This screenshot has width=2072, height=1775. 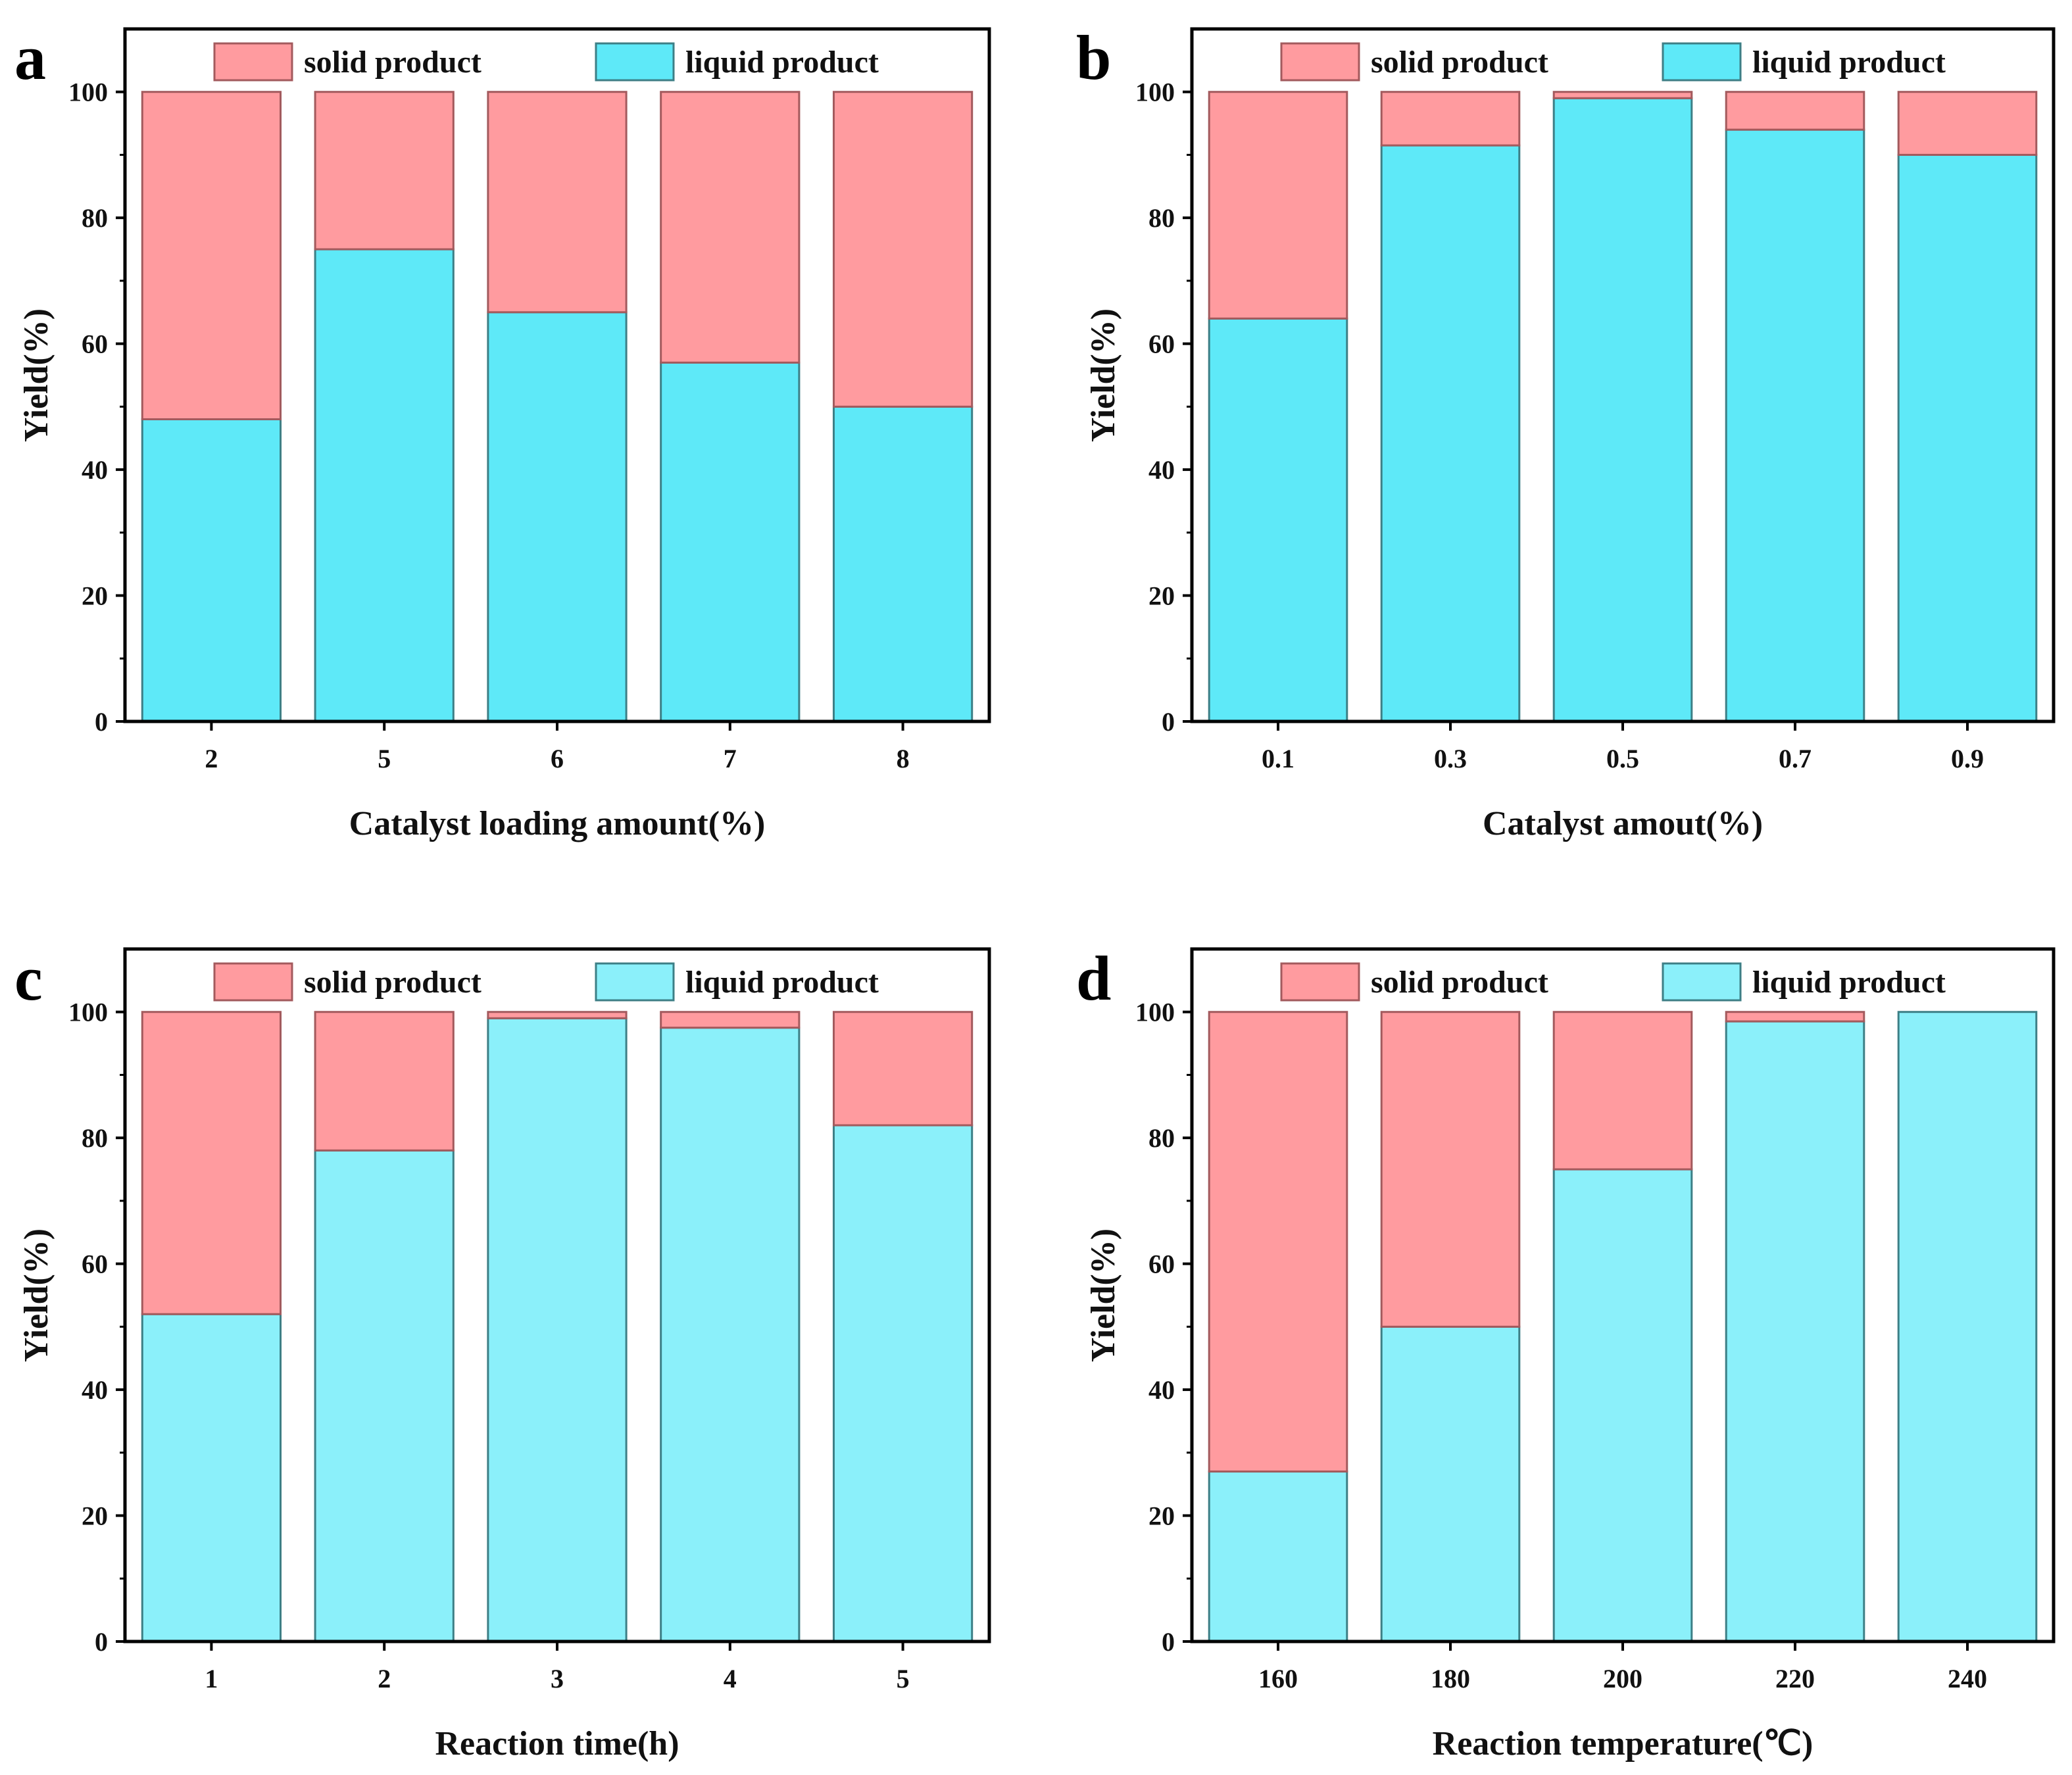 I want to click on x-tick-label: 0.3, so click(x=1450, y=759).